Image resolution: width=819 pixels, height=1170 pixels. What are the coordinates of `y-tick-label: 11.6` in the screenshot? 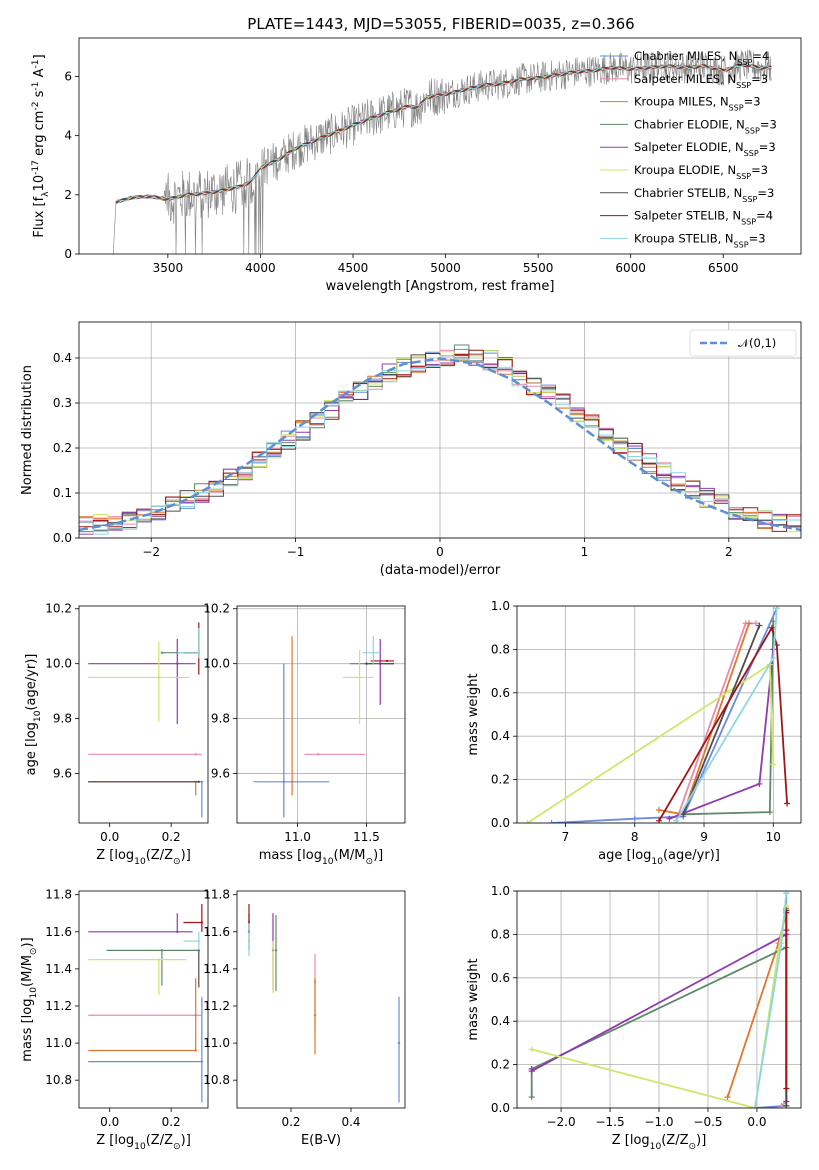 It's located at (216, 932).